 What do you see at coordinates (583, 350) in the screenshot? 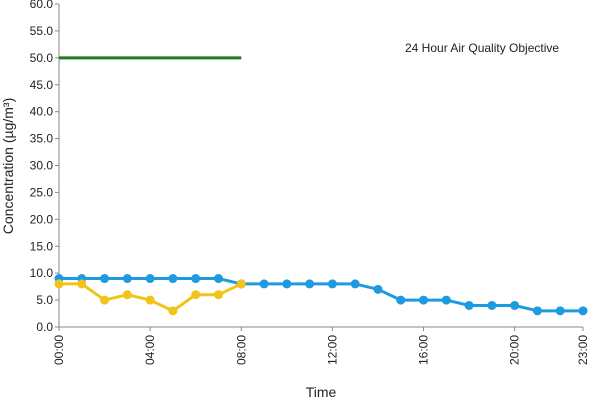
I see `x-tick-label: 23:00` at bounding box center [583, 350].